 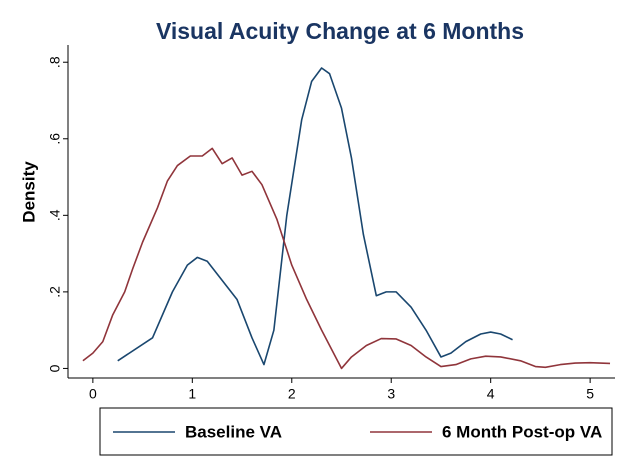 I want to click on x-tick-label: 4, so click(x=491, y=394).